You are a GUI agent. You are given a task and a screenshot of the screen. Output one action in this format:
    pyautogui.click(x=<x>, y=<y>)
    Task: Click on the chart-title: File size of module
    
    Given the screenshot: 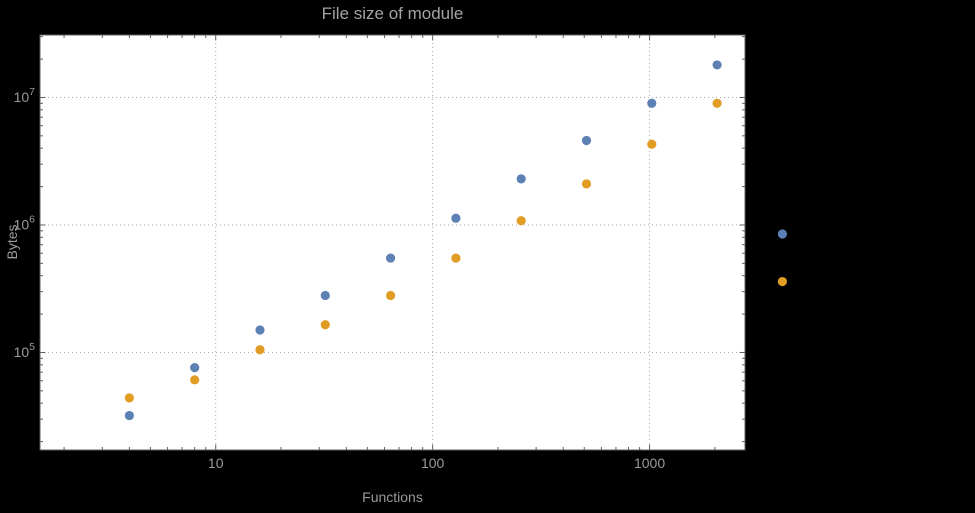 What is the action you would take?
    pyautogui.click(x=392, y=13)
    